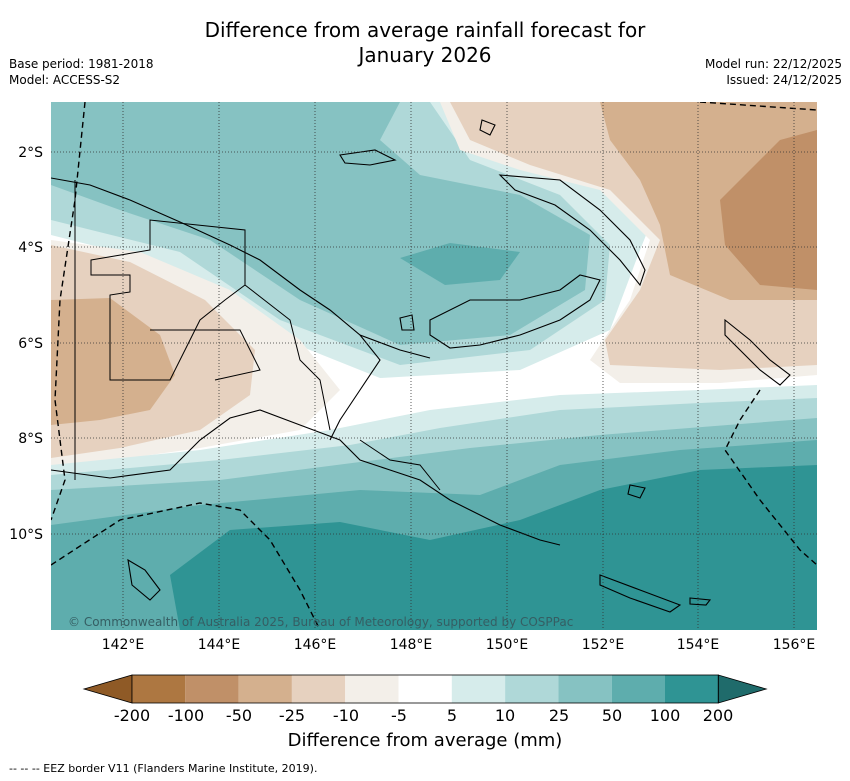 This screenshot has height=781, width=850. Describe the element at coordinates (219, 645) in the screenshot. I see `lon-label: 144°E` at that location.